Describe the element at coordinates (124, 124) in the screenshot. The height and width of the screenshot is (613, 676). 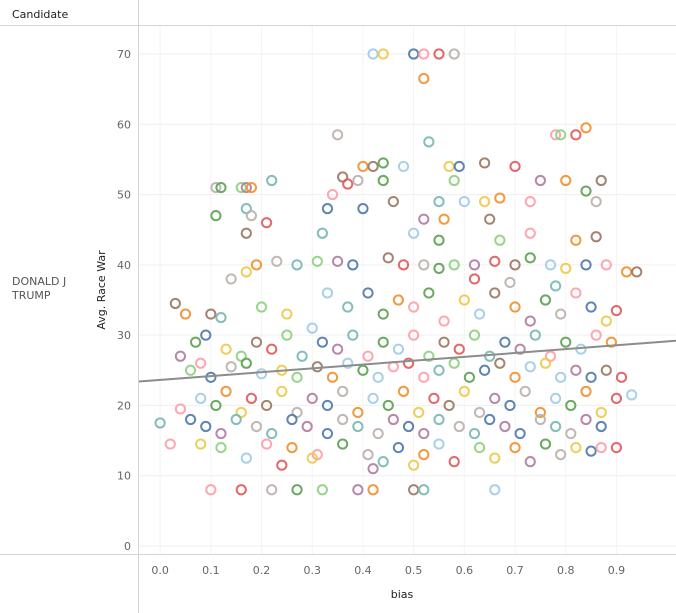
I see `y-tick-label: 60` at that location.